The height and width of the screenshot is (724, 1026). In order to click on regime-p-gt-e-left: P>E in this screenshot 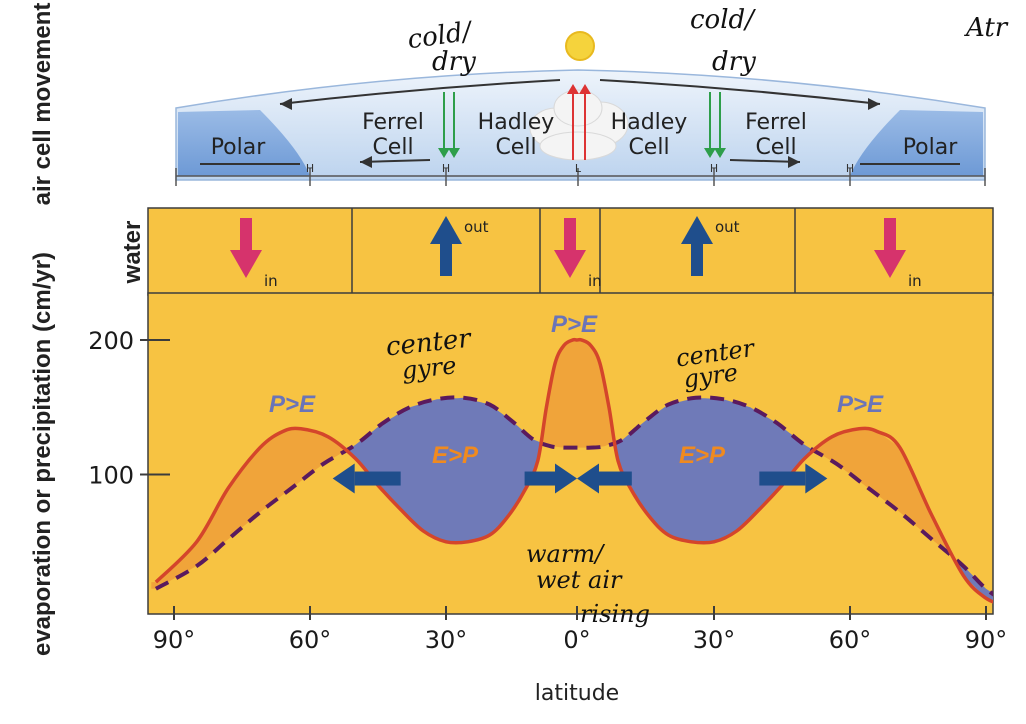, I will do `click(292, 404)`.